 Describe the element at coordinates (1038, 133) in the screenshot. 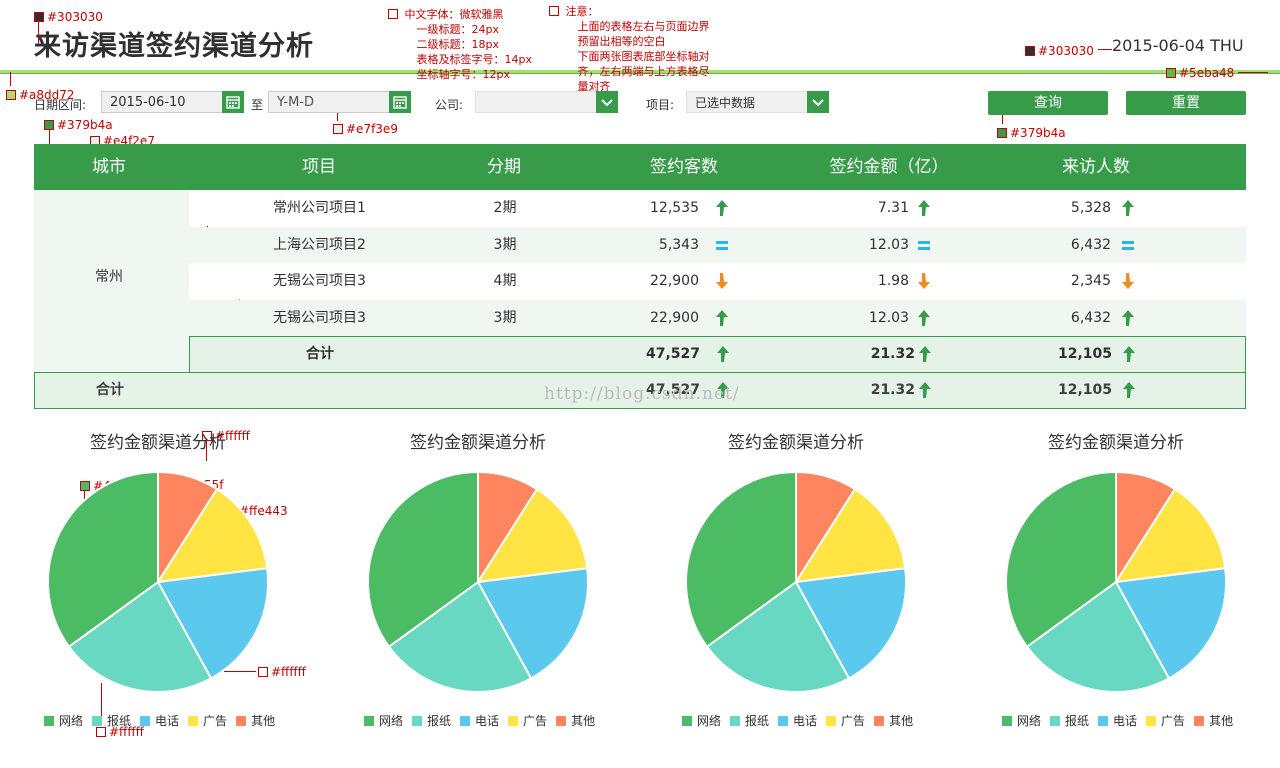

I see `color-label-text: #379b4a` at that location.